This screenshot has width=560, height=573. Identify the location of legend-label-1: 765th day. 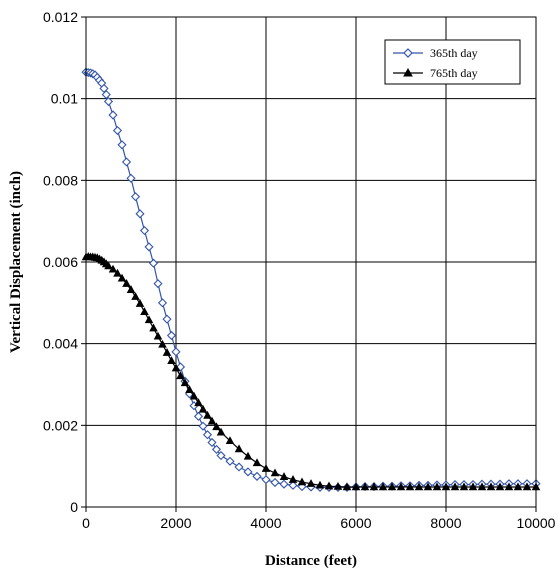
(454, 73).